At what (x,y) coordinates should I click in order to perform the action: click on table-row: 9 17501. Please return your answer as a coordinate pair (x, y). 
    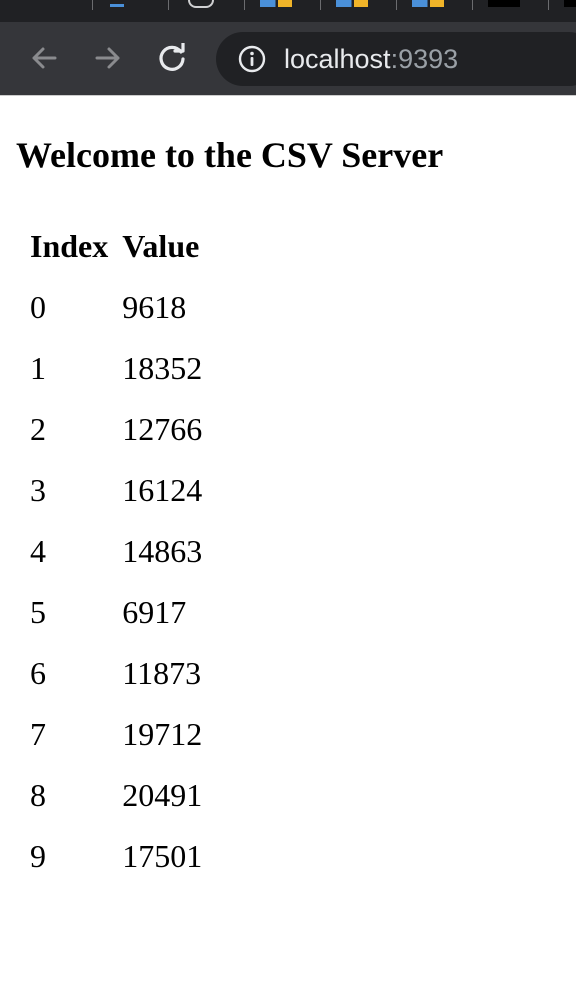
    Looking at the image, I should click on (116, 856).